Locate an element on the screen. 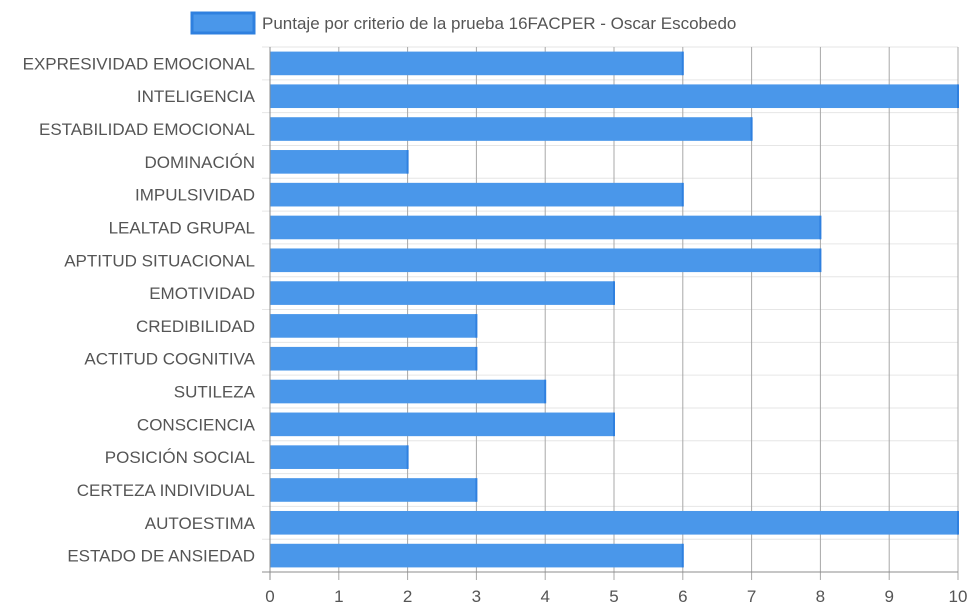 This screenshot has width=972, height=615. x-tick-label: 10 is located at coordinates (958, 596).